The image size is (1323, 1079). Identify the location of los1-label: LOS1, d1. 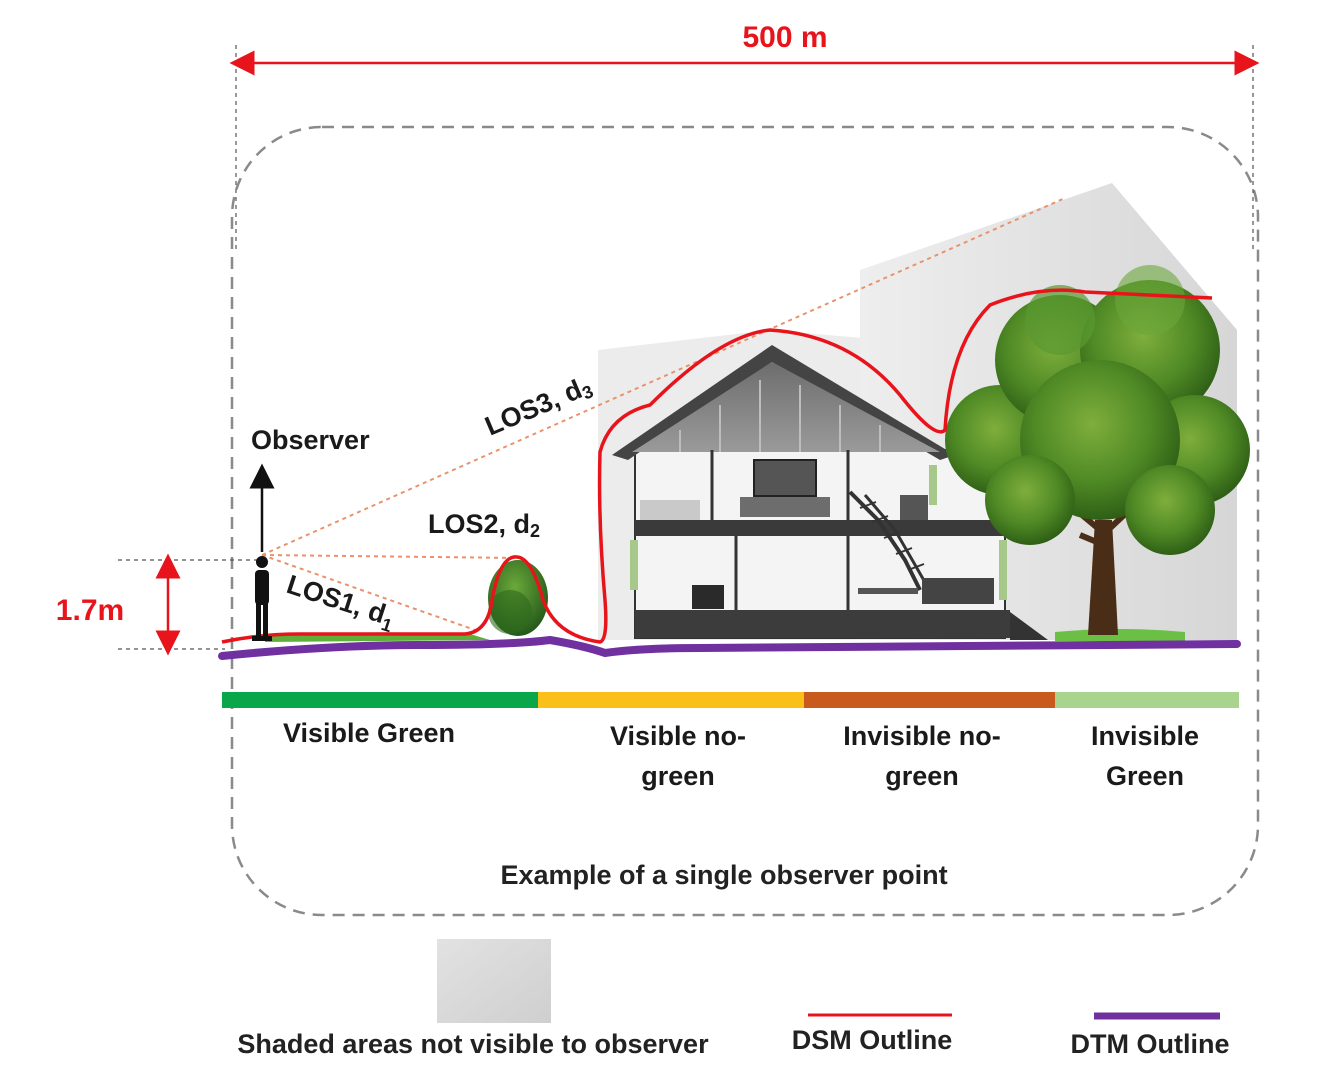
(340, 602).